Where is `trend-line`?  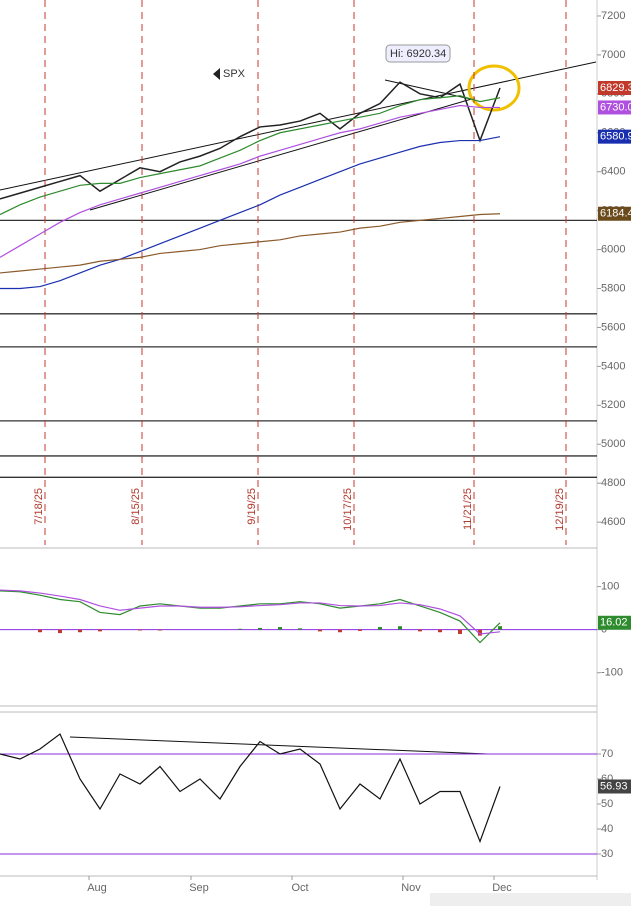 trend-line is located at coordinates (430, 90).